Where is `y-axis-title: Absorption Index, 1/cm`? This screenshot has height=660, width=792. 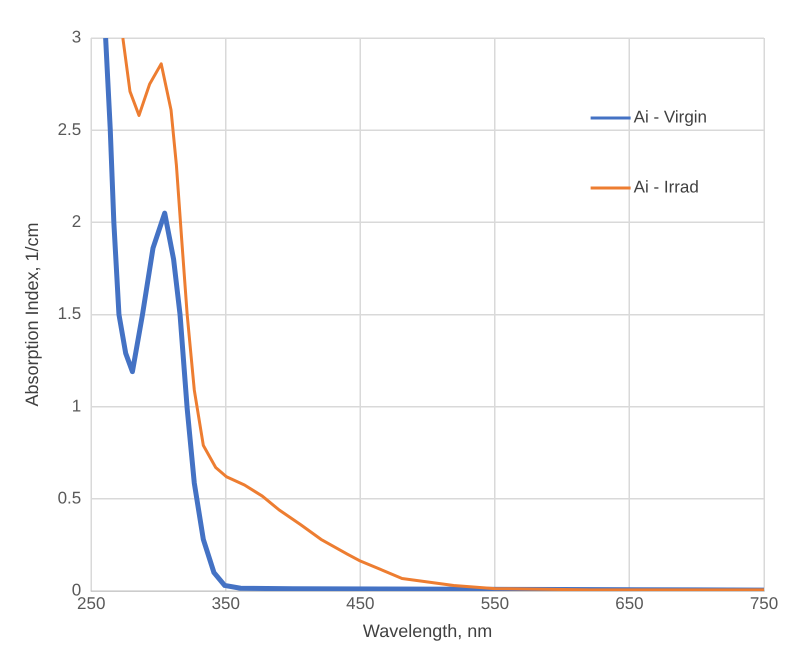
y-axis-title: Absorption Index, 1/cm is located at coordinates (32, 314).